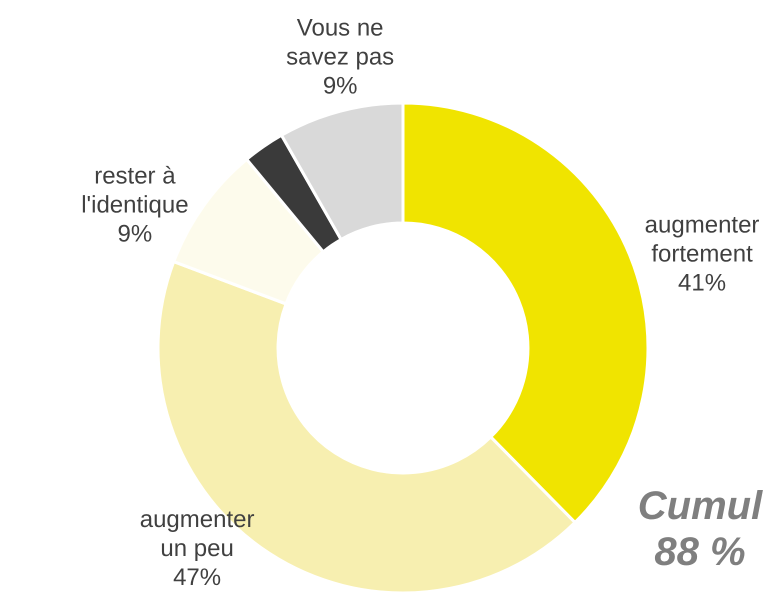 This screenshot has width=784, height=595. What do you see at coordinates (702, 283) in the screenshot?
I see `data-label: 41%` at bounding box center [702, 283].